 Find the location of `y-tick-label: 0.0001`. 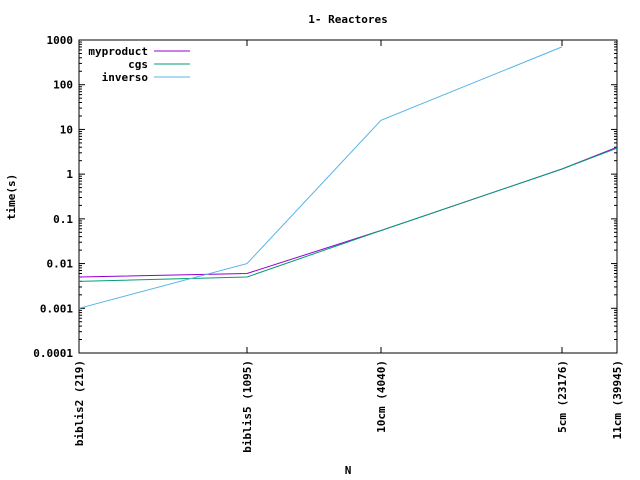

y-tick-label: 0.0001 is located at coordinates (53, 353).